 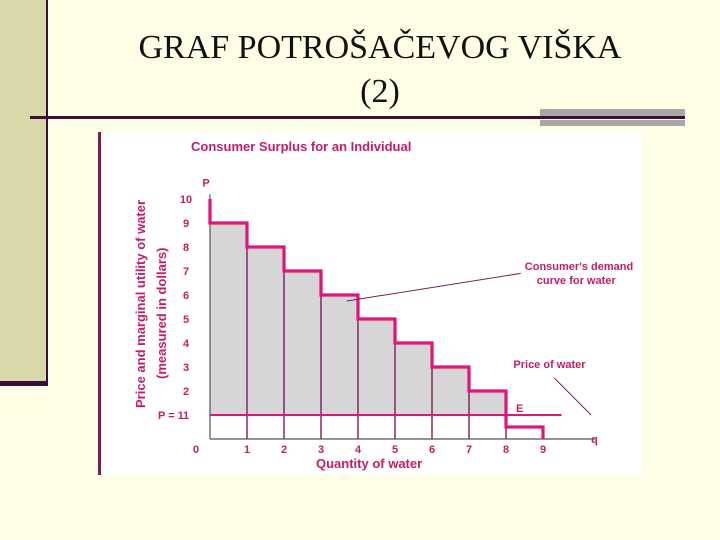 I want to click on x-tick-label-2: 2, so click(x=284, y=450).